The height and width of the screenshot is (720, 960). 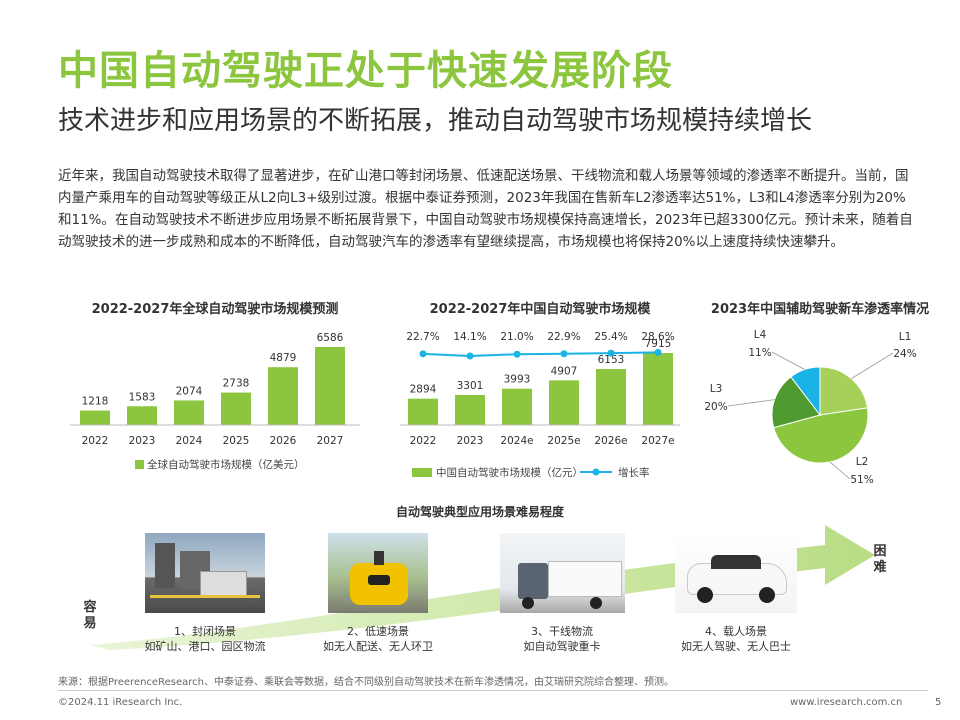 What do you see at coordinates (470, 441) in the screenshot?
I see `chart2-tick-2023: 2023` at bounding box center [470, 441].